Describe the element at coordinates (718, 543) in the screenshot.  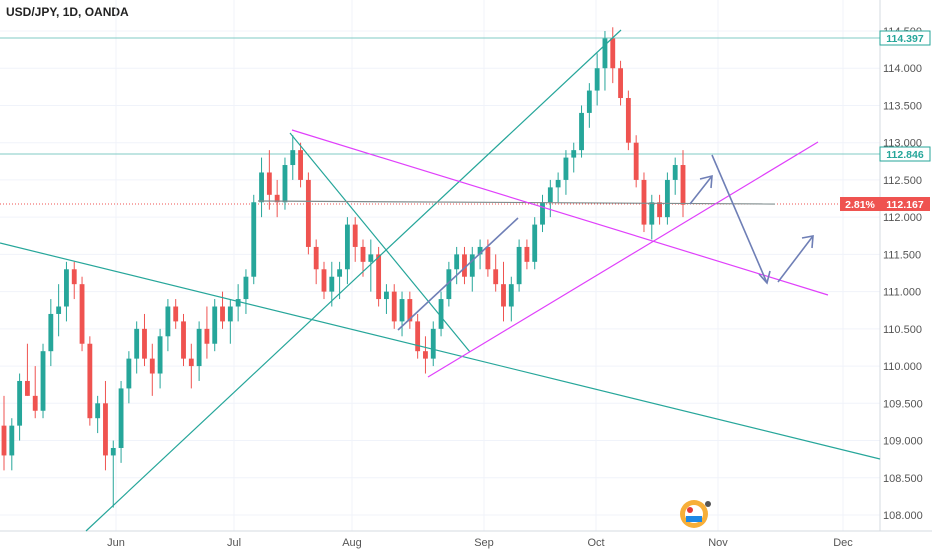
I see `x-tick-label: Nov` at that location.